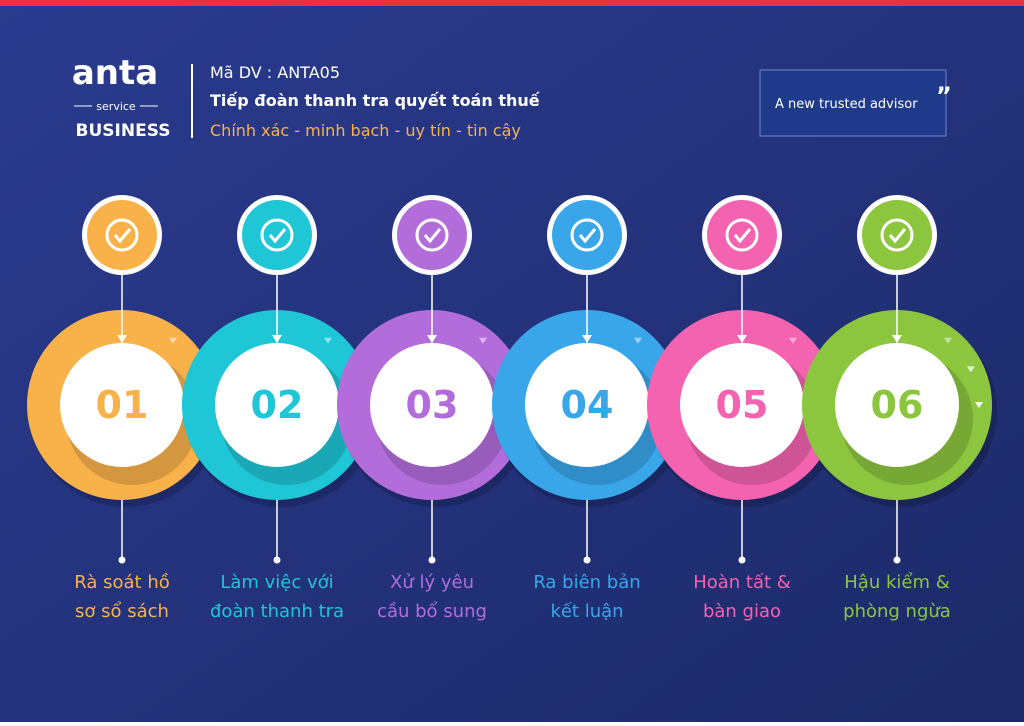  What do you see at coordinates (897, 611) in the screenshot?
I see `step-label: phòng ngừa` at bounding box center [897, 611].